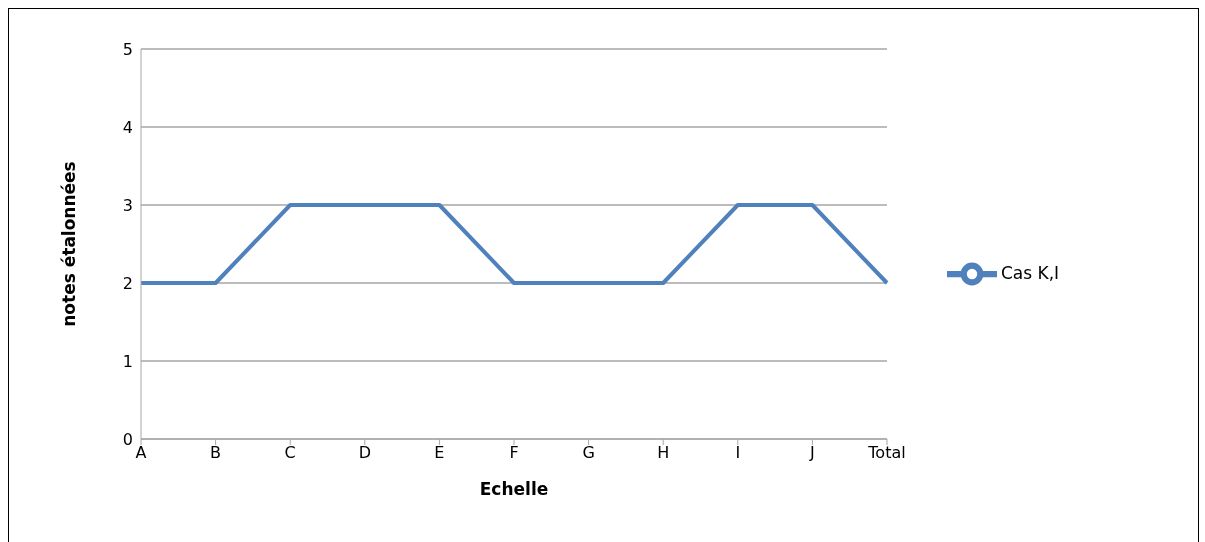  What do you see at coordinates (439, 453) in the screenshot?
I see `x-tick-label: E` at bounding box center [439, 453].